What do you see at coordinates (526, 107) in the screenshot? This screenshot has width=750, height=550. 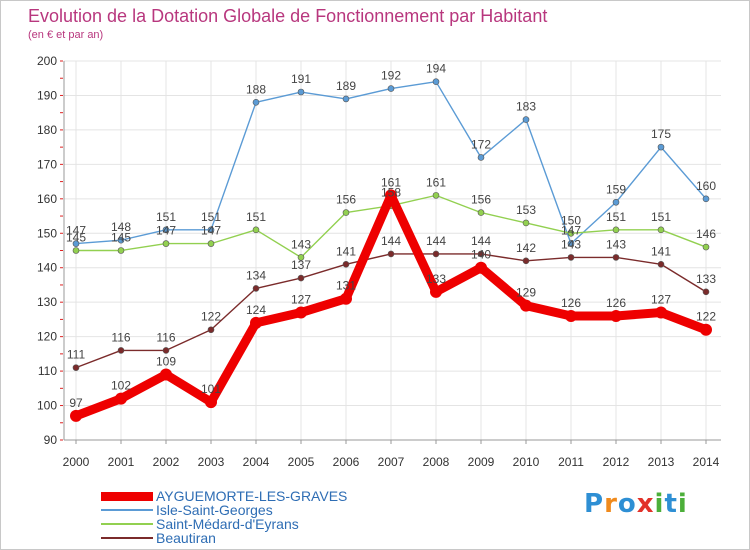 I see `data-label-isle-2010: 183` at bounding box center [526, 107].